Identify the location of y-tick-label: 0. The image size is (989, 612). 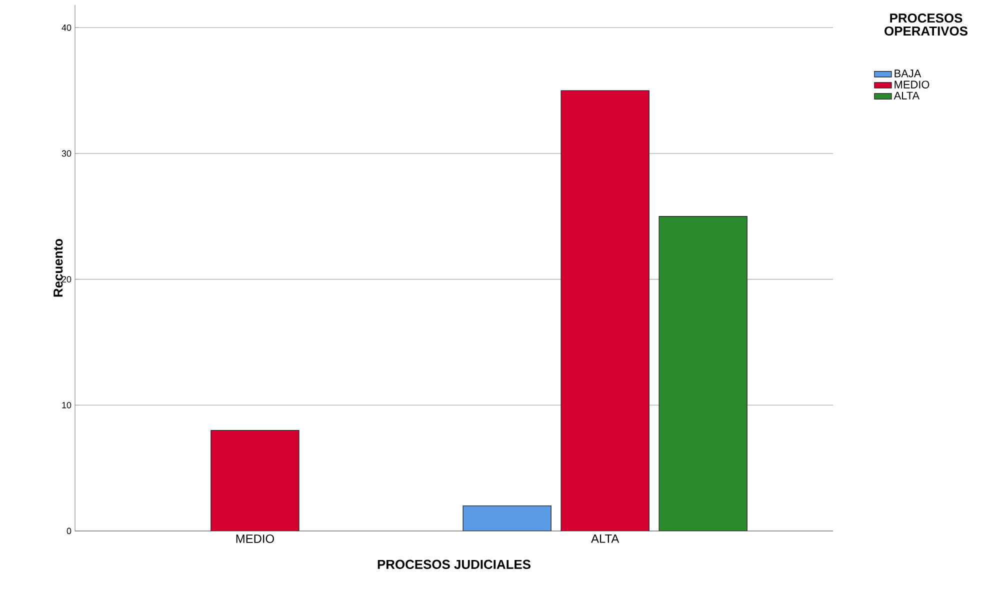
(69, 531).